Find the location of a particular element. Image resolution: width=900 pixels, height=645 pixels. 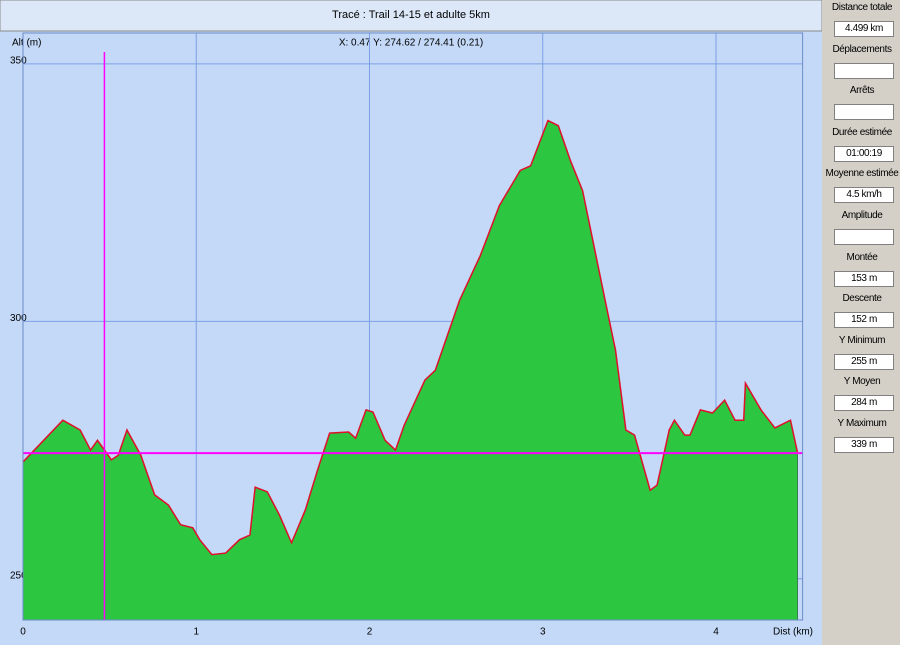

stat-value: 284 m is located at coordinates (864, 403).